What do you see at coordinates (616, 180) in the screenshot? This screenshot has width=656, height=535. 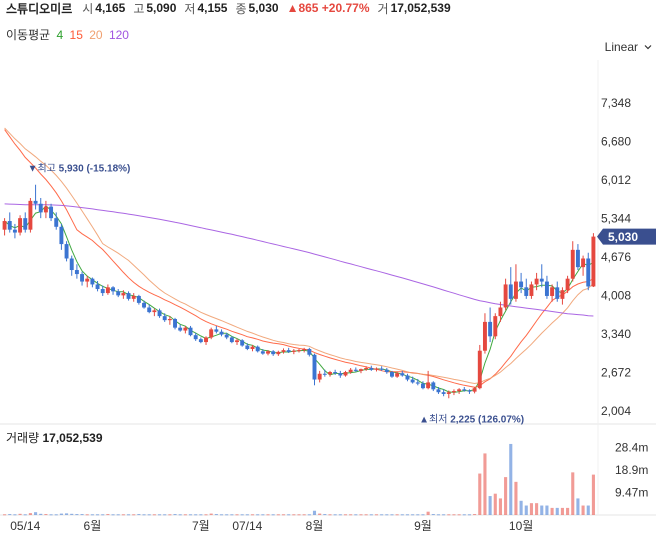 I see `price-tick-label: 6,012` at bounding box center [616, 180].